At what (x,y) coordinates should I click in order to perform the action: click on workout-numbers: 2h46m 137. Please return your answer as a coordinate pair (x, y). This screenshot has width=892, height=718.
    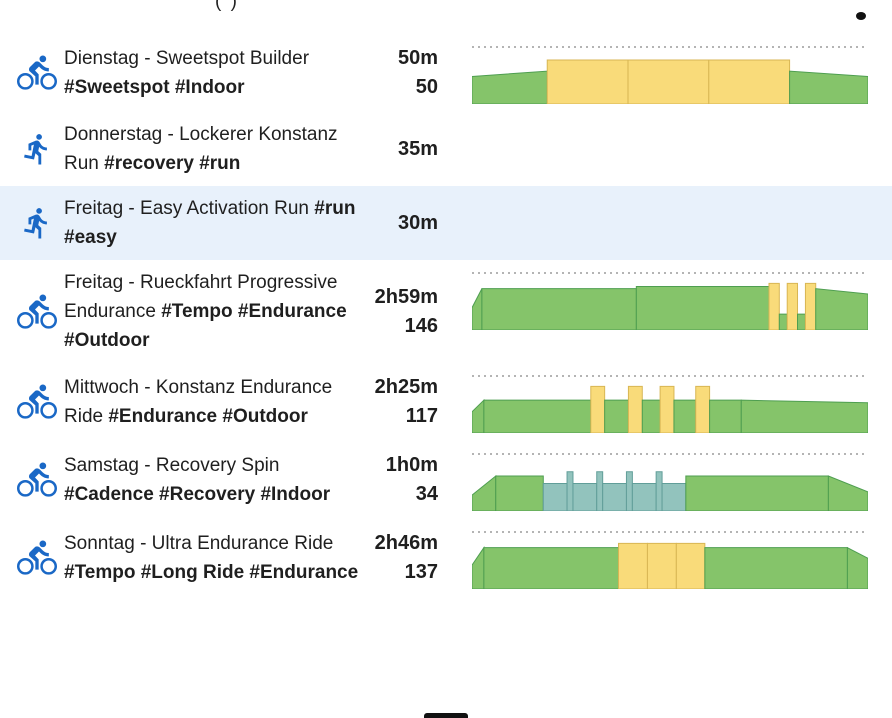
    Looking at the image, I should click on (399, 558).